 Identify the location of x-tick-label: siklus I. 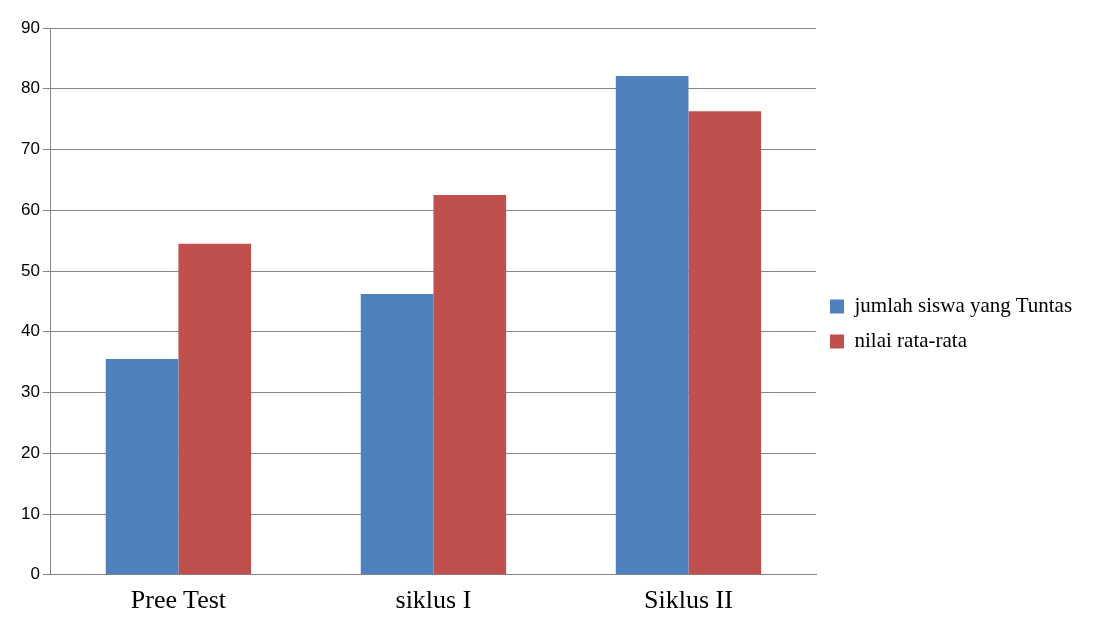
(433, 600).